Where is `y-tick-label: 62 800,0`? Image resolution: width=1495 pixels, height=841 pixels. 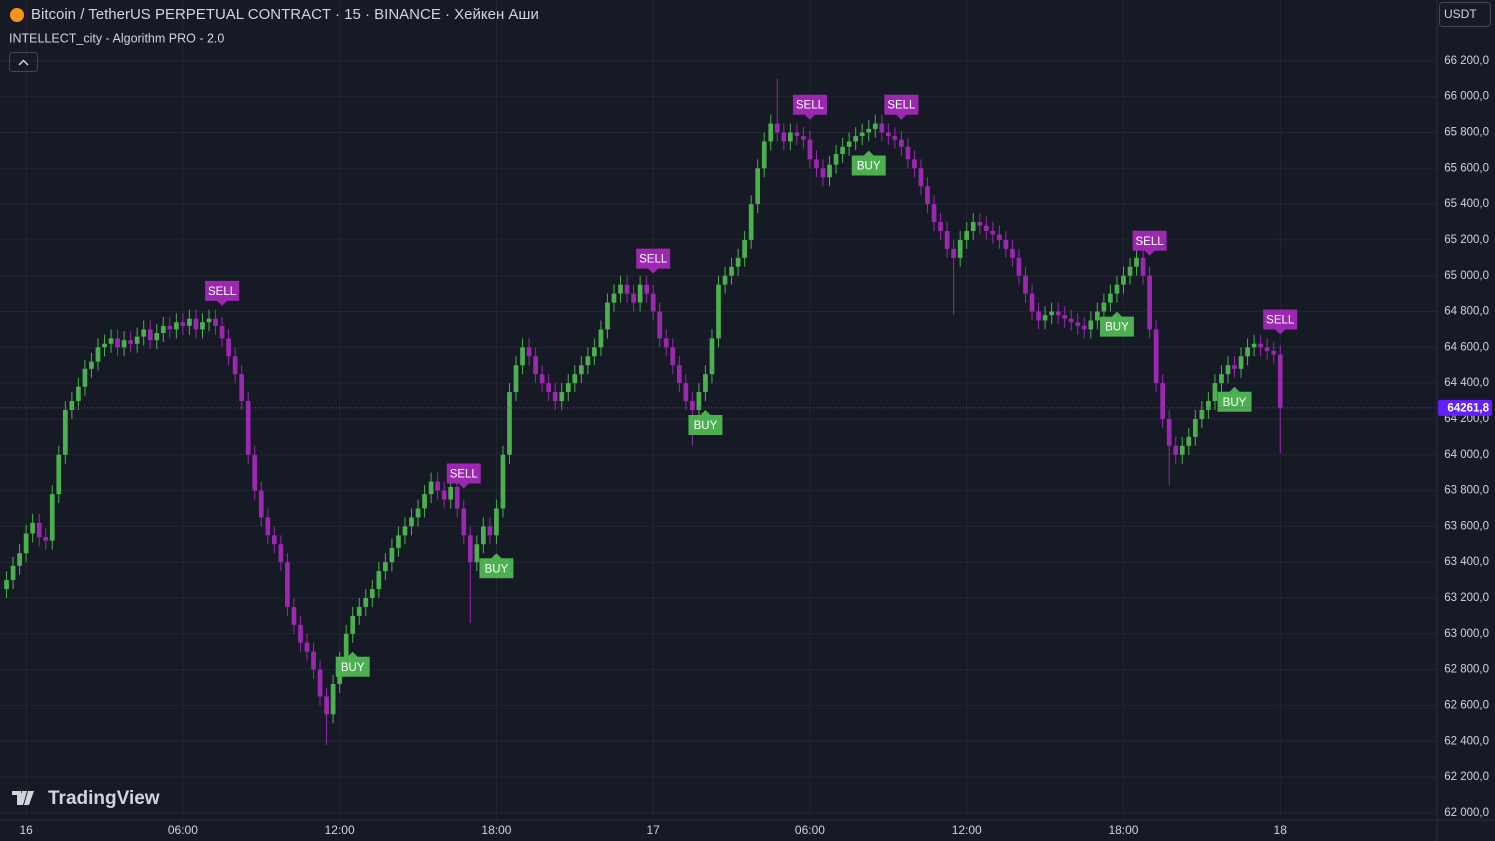
y-tick-label: 62 800,0 is located at coordinates (1466, 670).